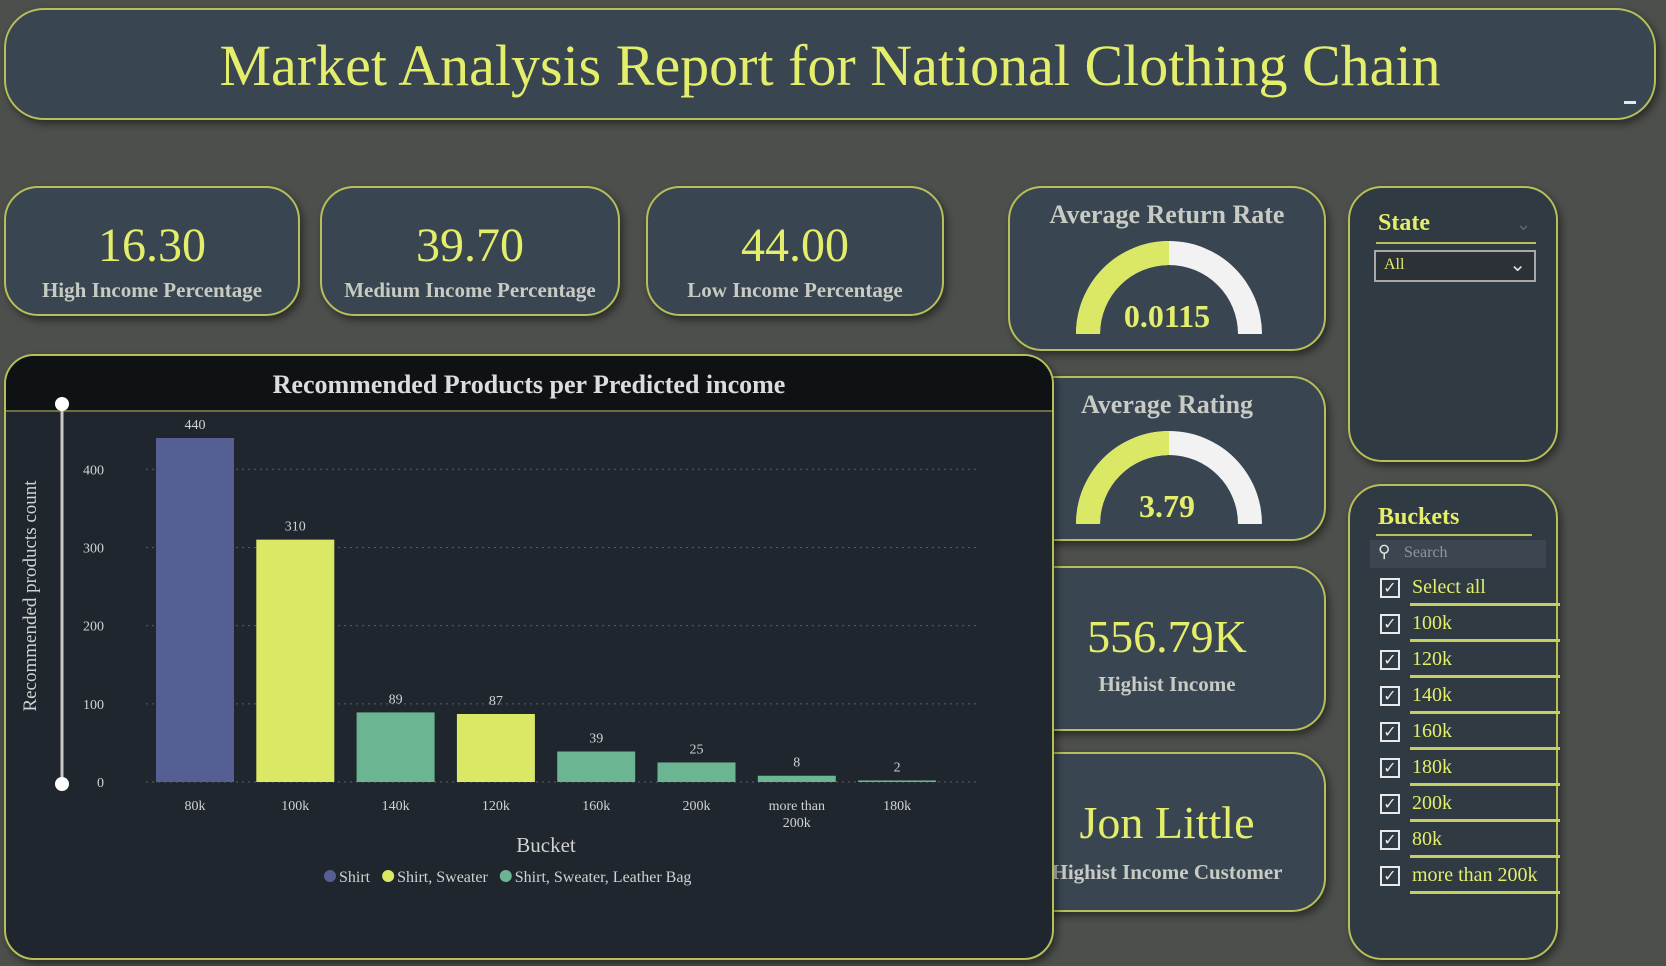 The image size is (1666, 966). Describe the element at coordinates (1167, 214) in the screenshot. I see `gauge-title: Average Return Rate` at that location.